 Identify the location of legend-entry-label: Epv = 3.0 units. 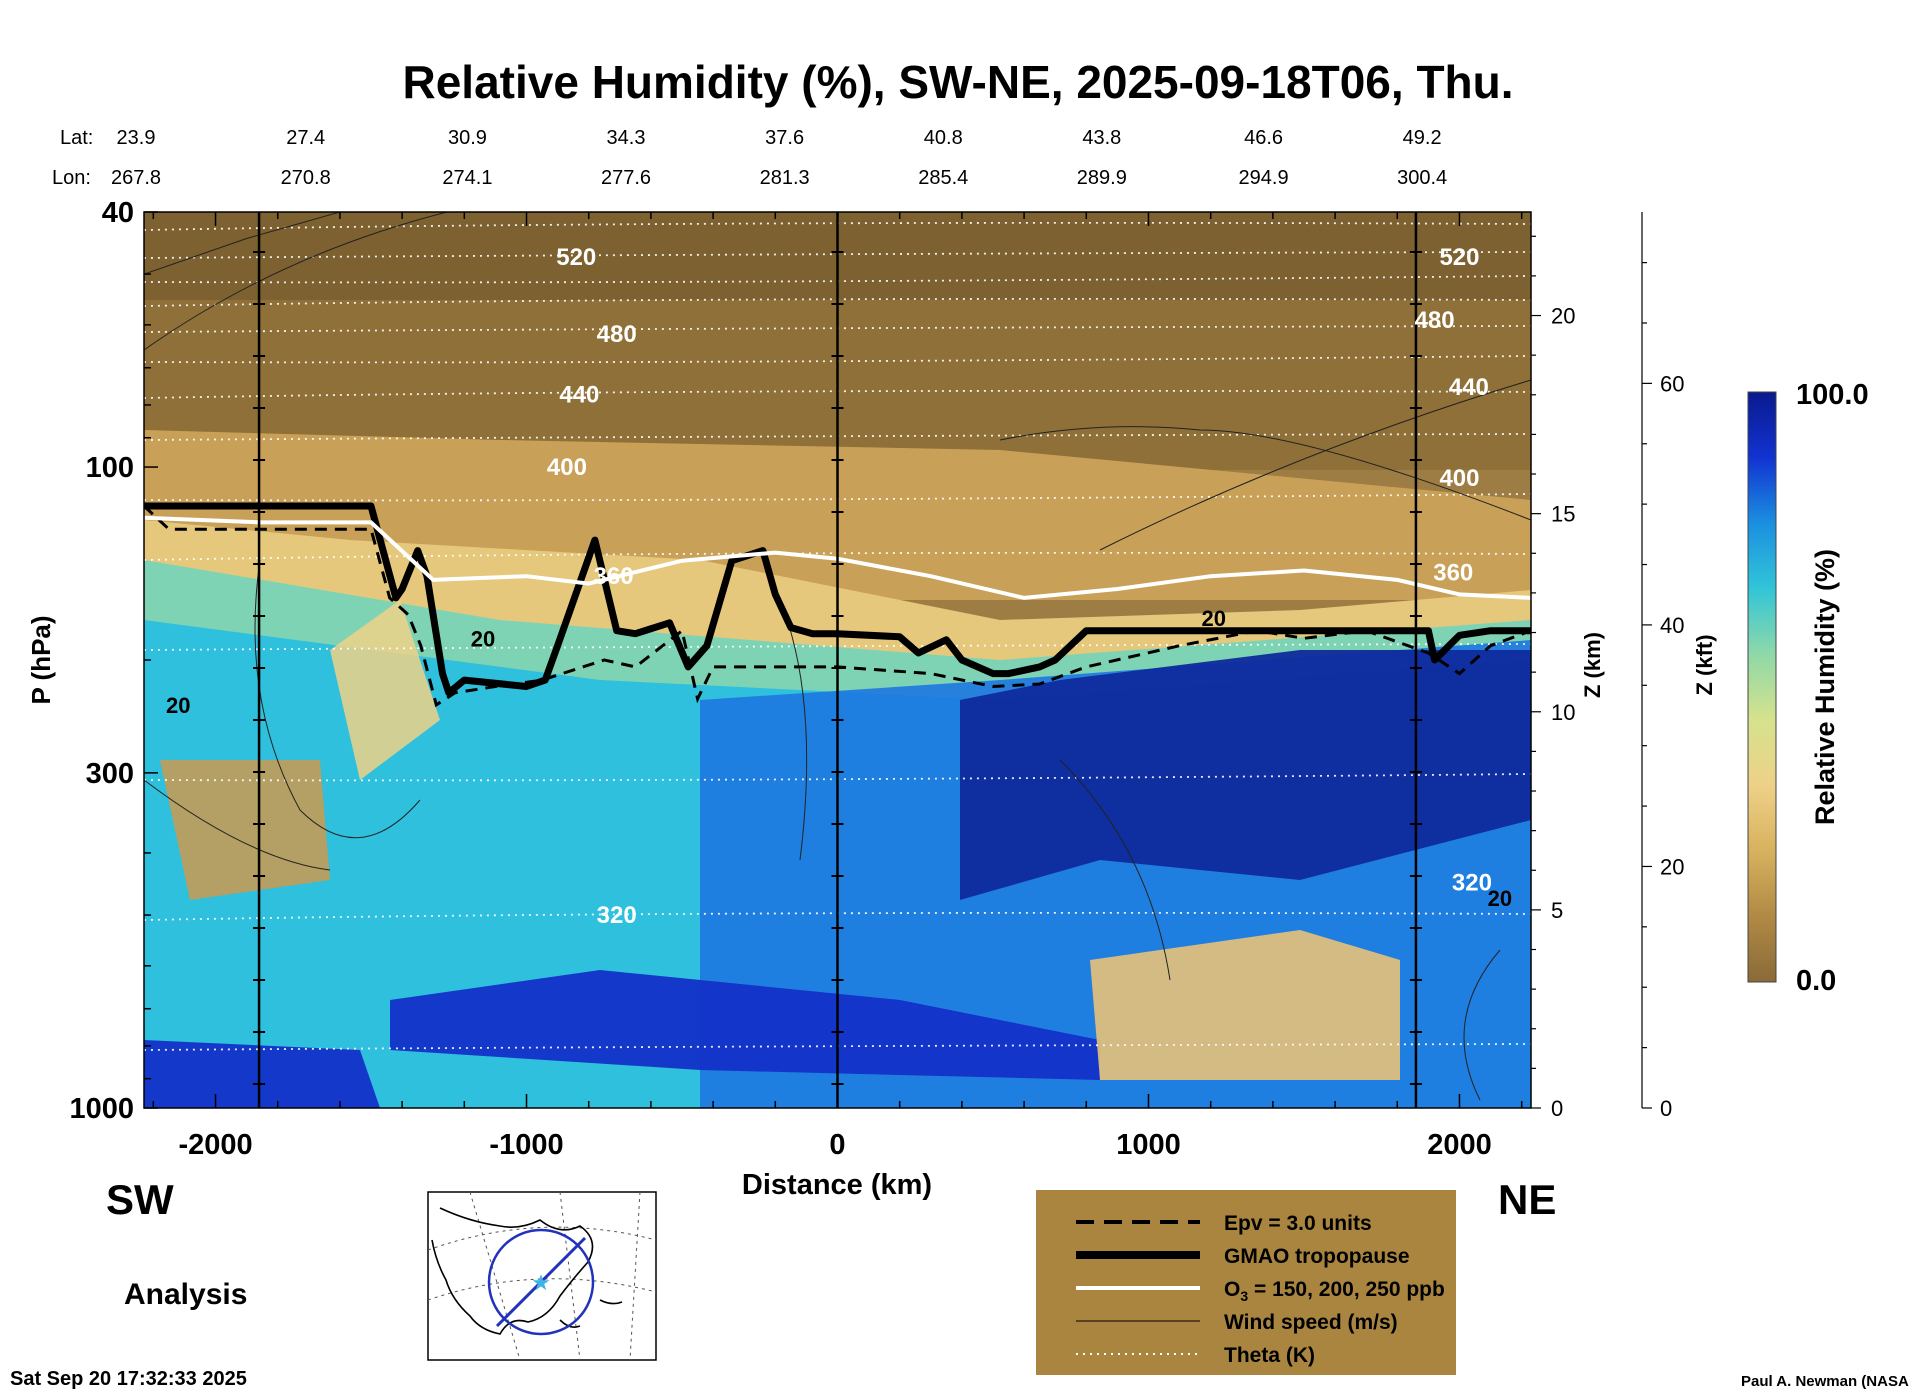
(1298, 1223).